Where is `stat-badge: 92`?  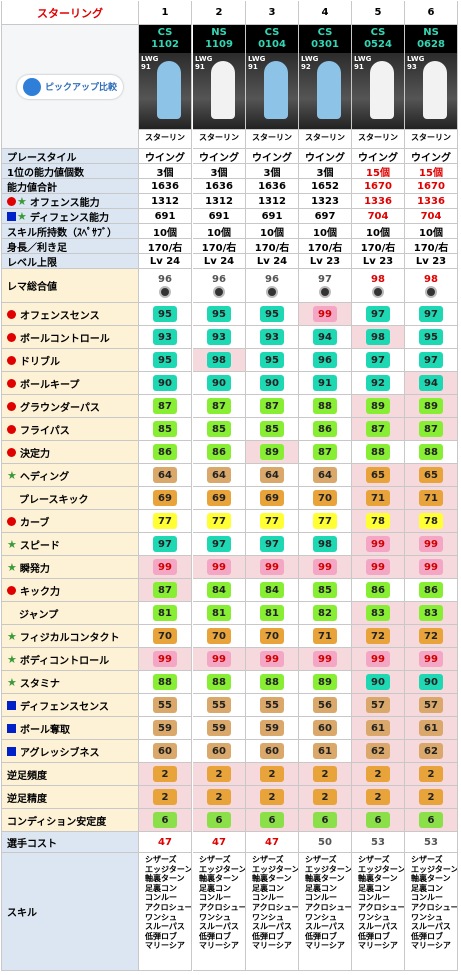 stat-badge: 92 is located at coordinates (378, 383).